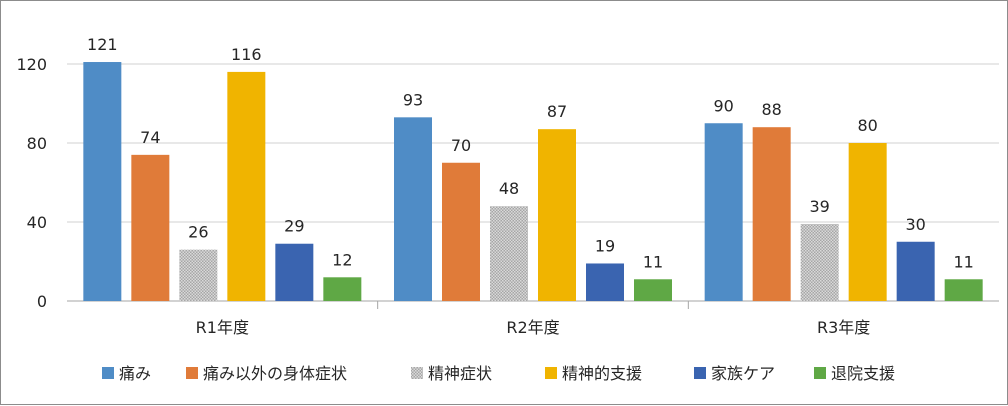  I want to click on data-label: 90, so click(723, 105).